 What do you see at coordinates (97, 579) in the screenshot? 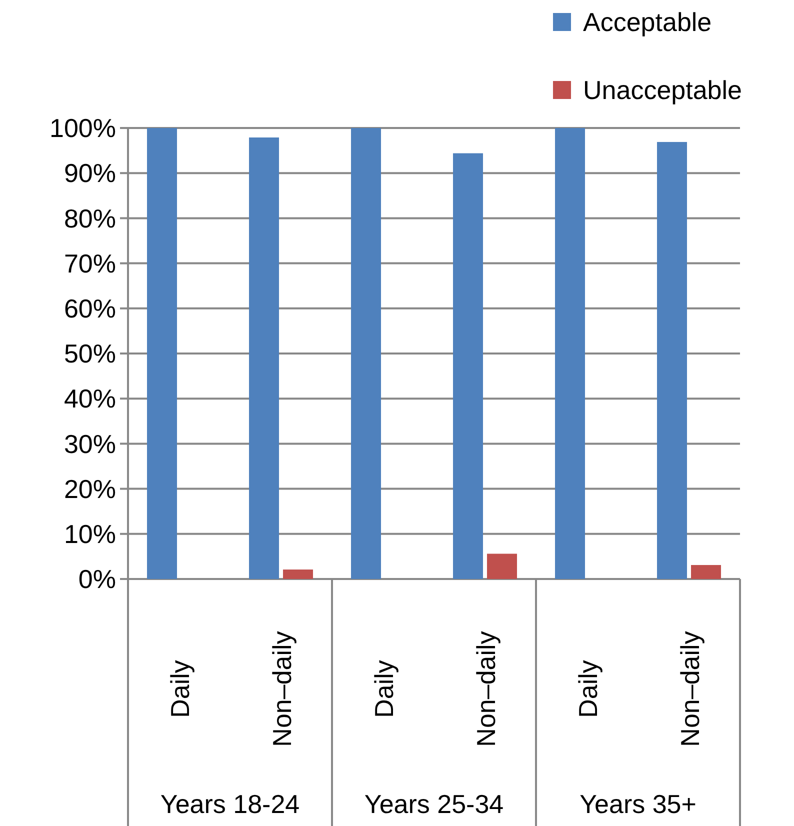
I see `y-tick-label: 0%` at bounding box center [97, 579].